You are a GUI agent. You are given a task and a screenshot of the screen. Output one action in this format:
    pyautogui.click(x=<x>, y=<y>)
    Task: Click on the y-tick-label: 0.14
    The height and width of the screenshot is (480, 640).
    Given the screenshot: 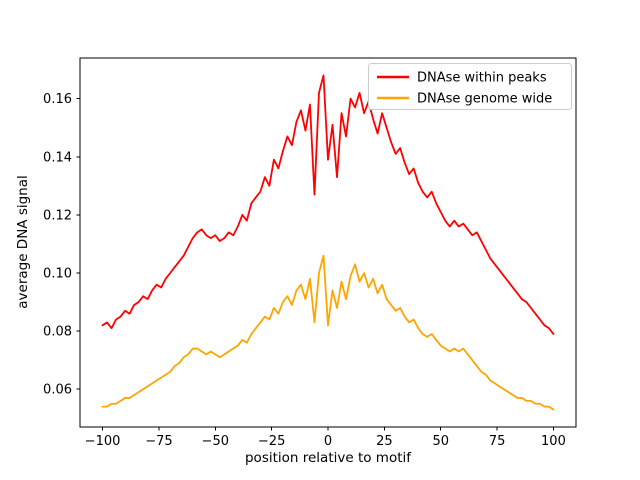 What is the action you would take?
    pyautogui.click(x=57, y=157)
    